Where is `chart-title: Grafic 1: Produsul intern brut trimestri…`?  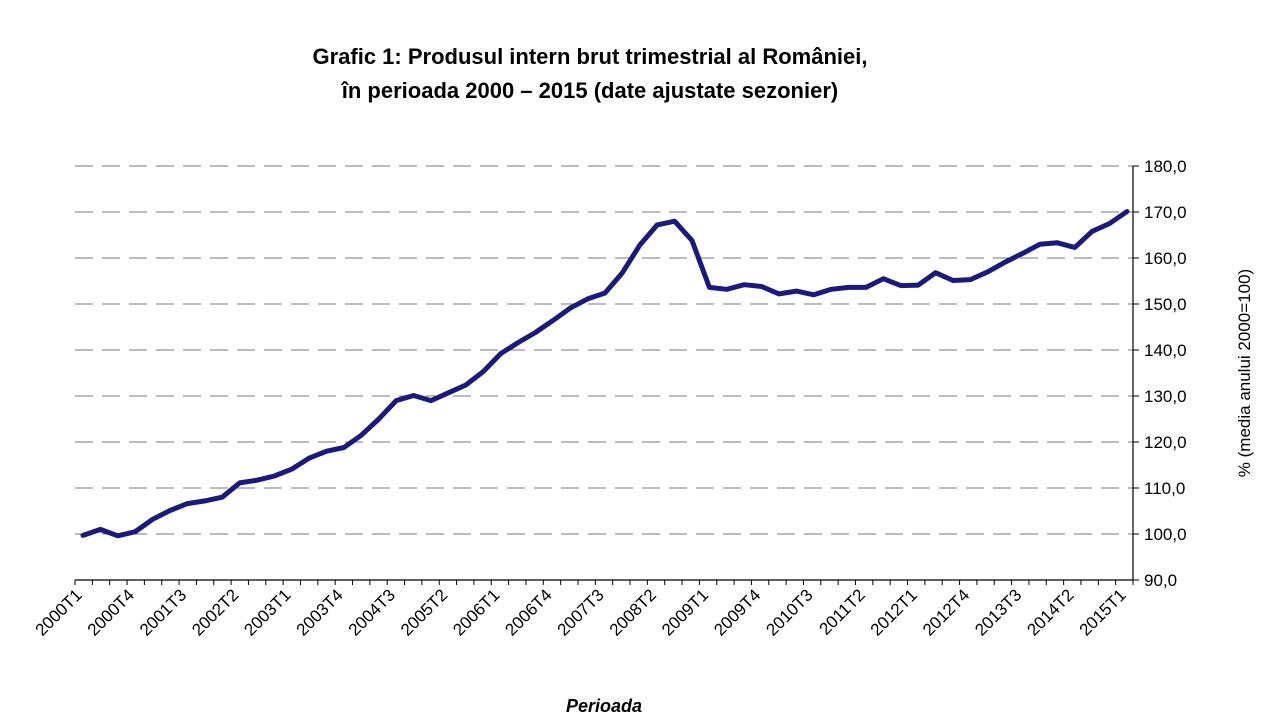
chart-title: Grafic 1: Produsul intern brut trimestri… is located at coordinates (590, 56).